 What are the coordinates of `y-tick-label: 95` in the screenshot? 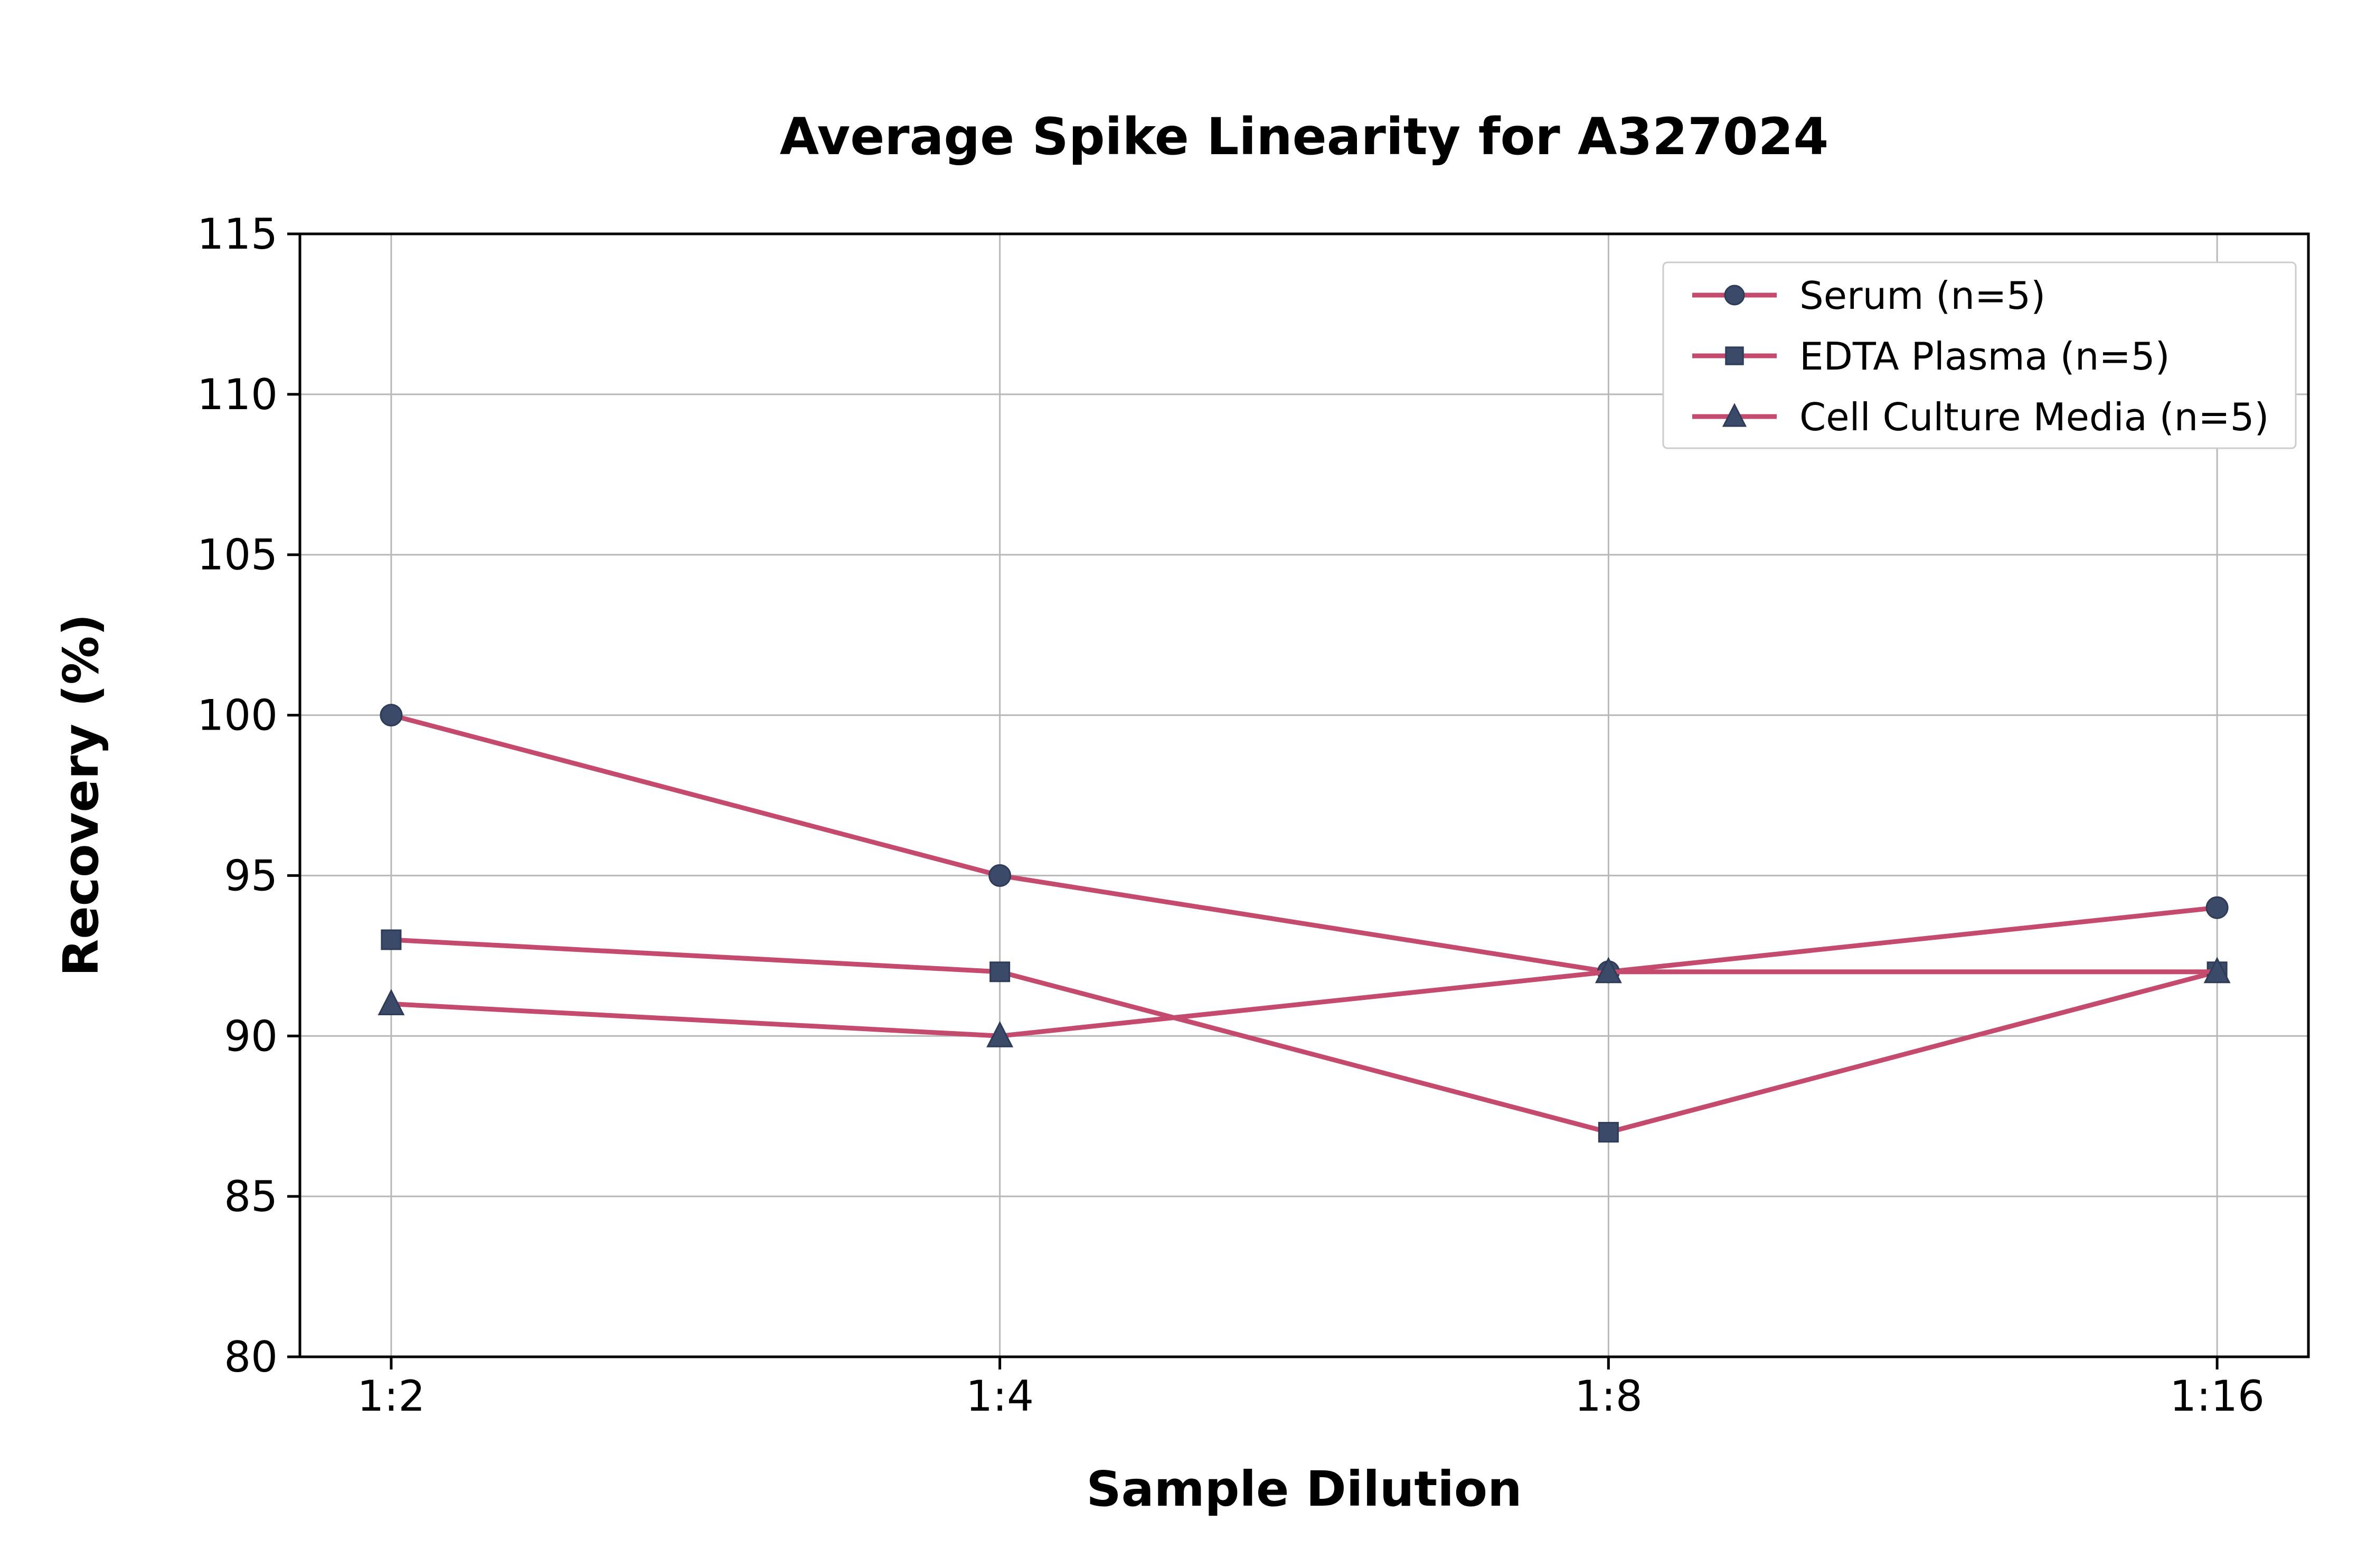 It's located at (251, 875).